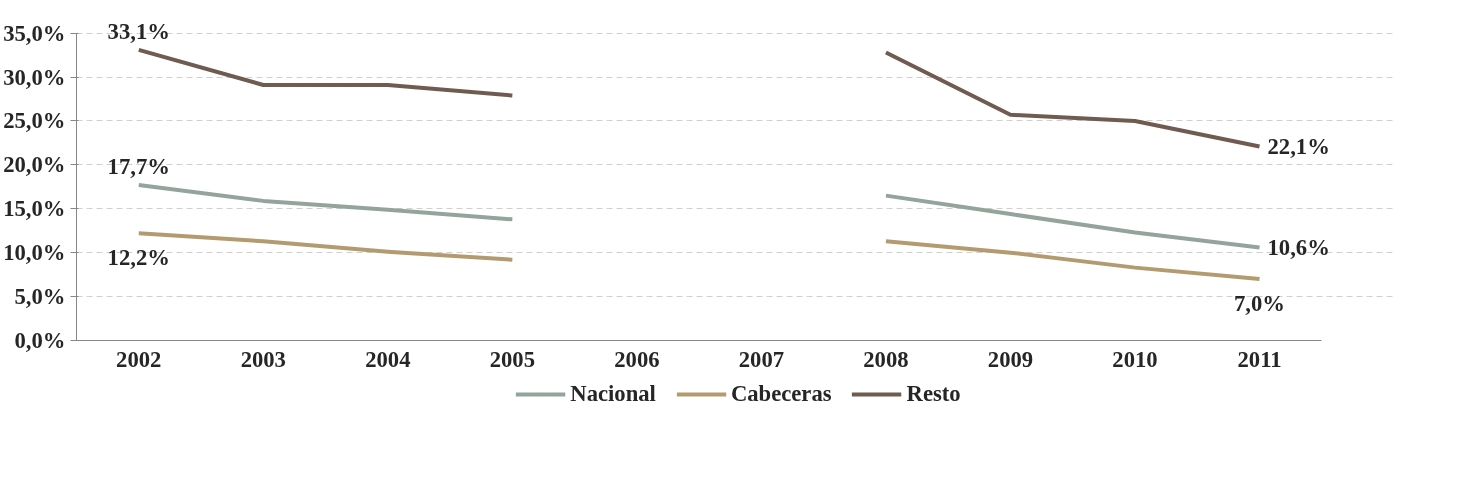 The height and width of the screenshot is (480, 1458). Describe the element at coordinates (933, 394) in the screenshot. I see `legend-label: Resto` at that location.